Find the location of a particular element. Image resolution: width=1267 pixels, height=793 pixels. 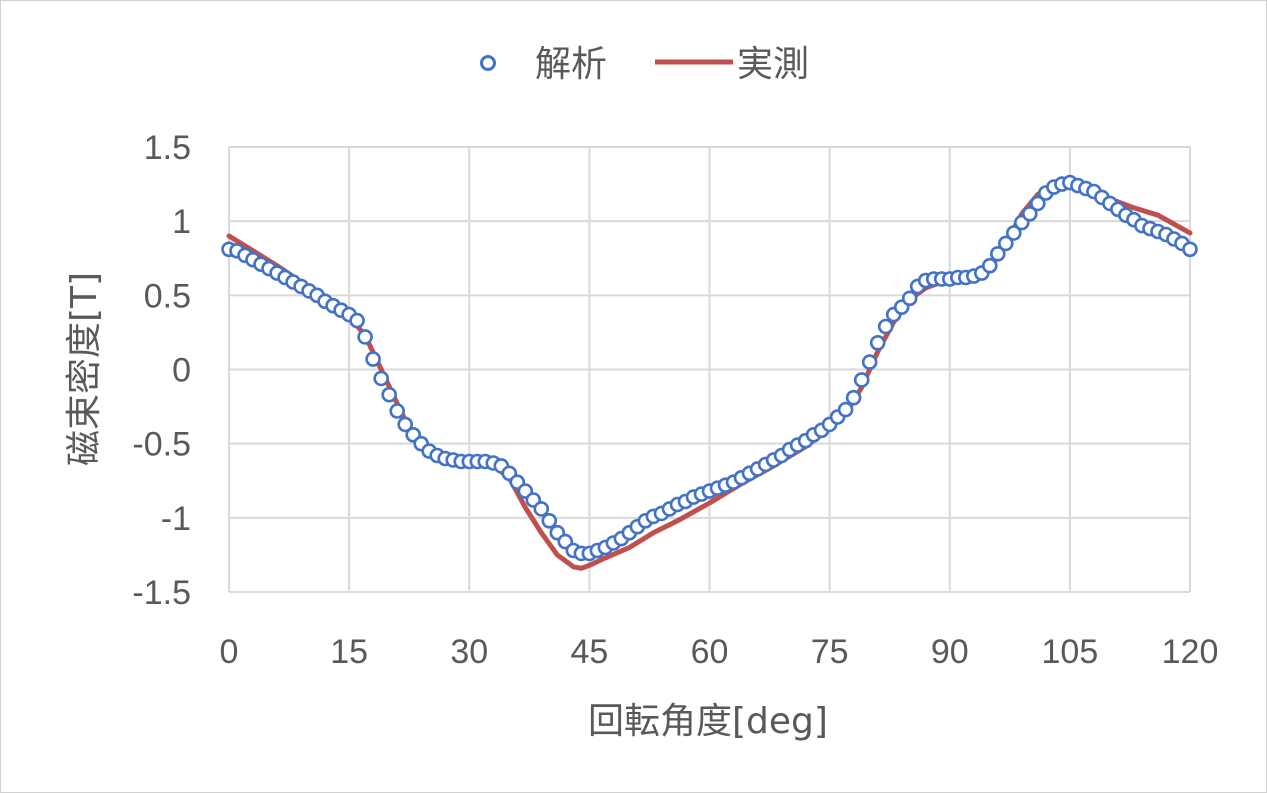

y-tick-label: -0.5 is located at coordinates (161, 445).